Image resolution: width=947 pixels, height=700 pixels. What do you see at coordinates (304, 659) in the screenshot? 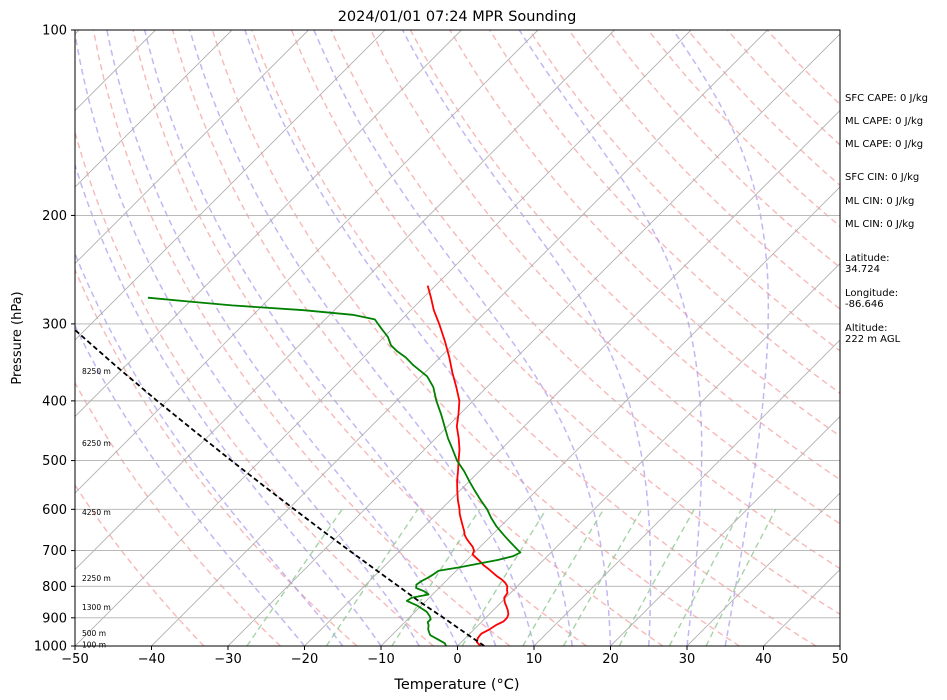
I see `x-tick-label: −20` at bounding box center [304, 659].